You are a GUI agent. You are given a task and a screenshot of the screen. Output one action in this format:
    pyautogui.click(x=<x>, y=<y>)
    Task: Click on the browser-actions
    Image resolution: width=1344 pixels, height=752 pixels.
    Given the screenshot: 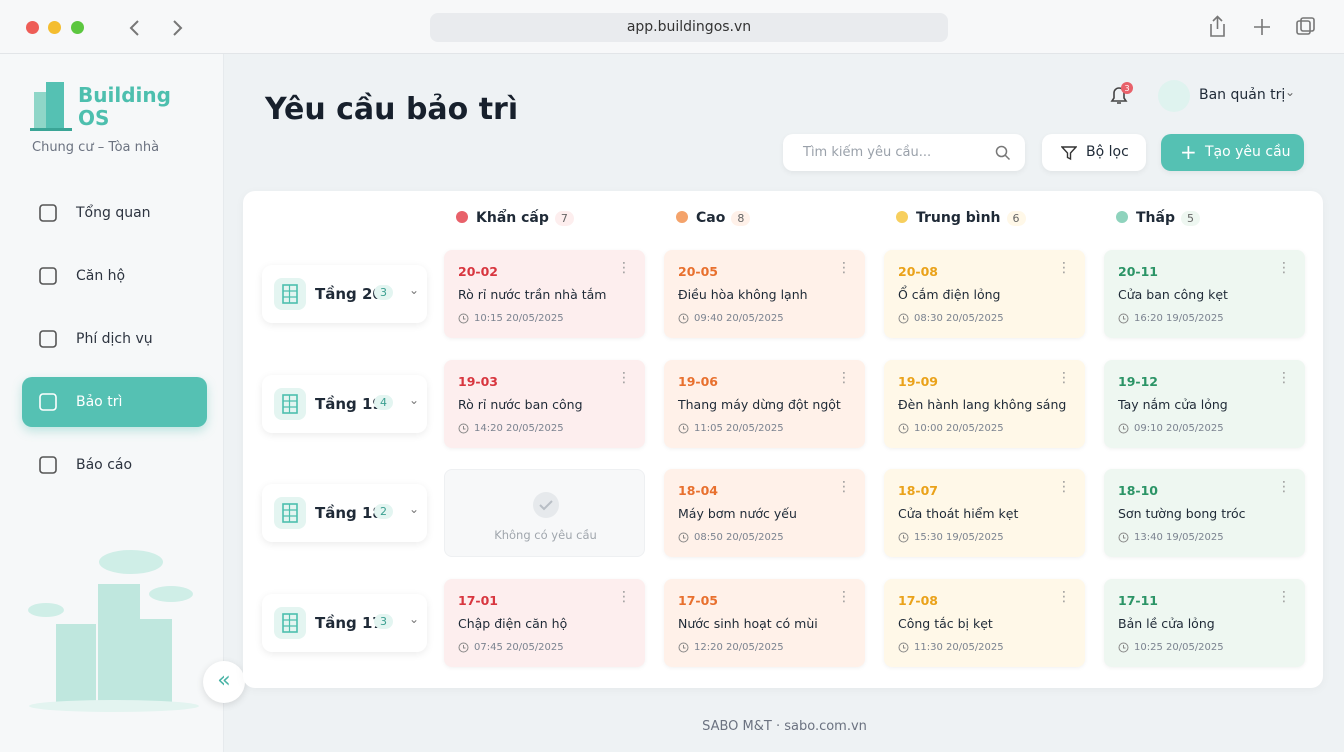 What is the action you would take?
    pyautogui.click(x=1262, y=27)
    